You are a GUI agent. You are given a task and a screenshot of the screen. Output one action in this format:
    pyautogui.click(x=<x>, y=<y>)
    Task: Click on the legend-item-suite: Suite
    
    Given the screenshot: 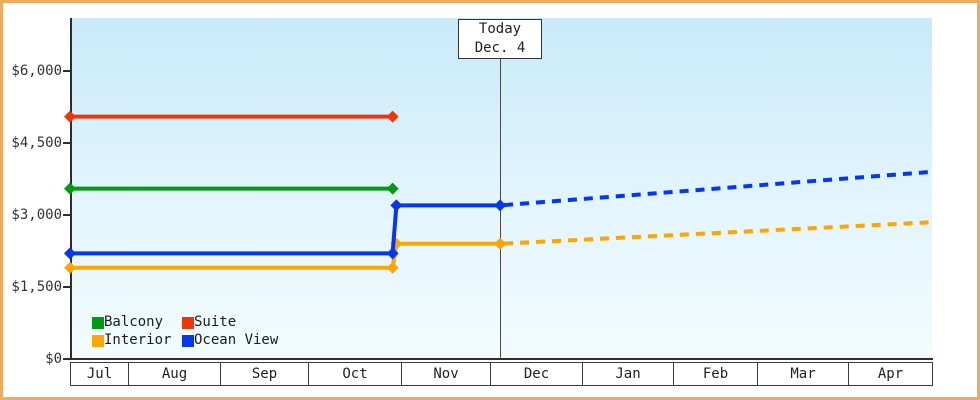 What is the action you would take?
    pyautogui.click(x=209, y=322)
    